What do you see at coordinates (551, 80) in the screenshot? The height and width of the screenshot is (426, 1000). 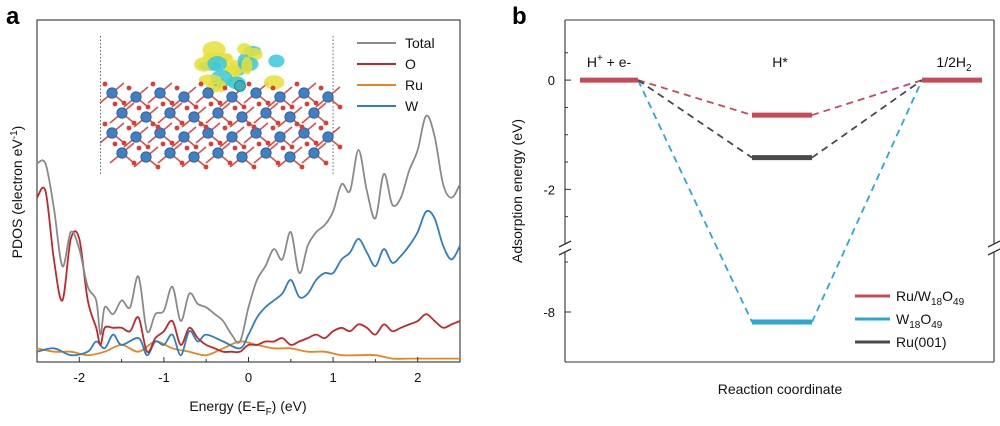 I see `y-tick-label-upper-0: 0` at bounding box center [551, 80].